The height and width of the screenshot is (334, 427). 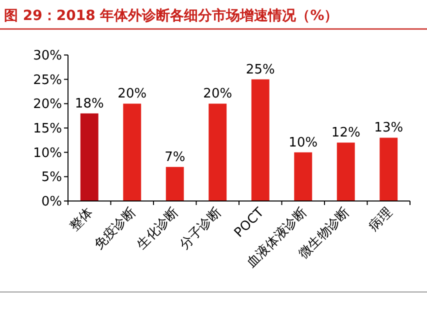 I want to click on data-label: 12%, so click(x=345, y=133).